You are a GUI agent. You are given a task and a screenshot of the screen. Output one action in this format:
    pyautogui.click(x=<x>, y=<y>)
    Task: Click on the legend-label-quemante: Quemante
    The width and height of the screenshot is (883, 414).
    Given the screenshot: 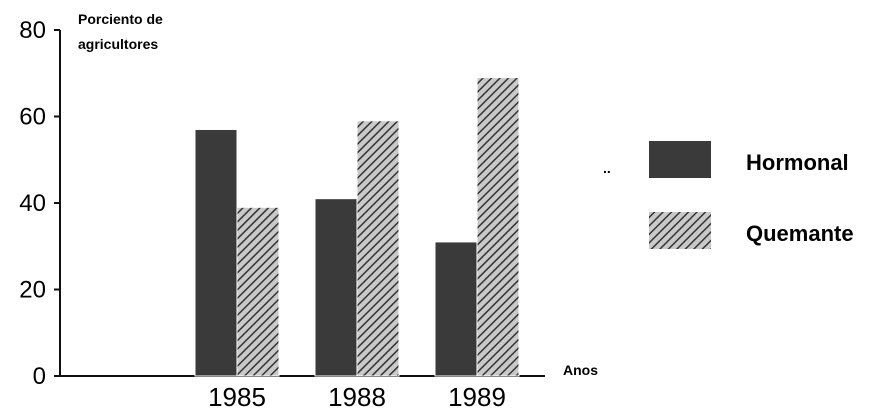 What is the action you would take?
    pyautogui.click(x=800, y=233)
    